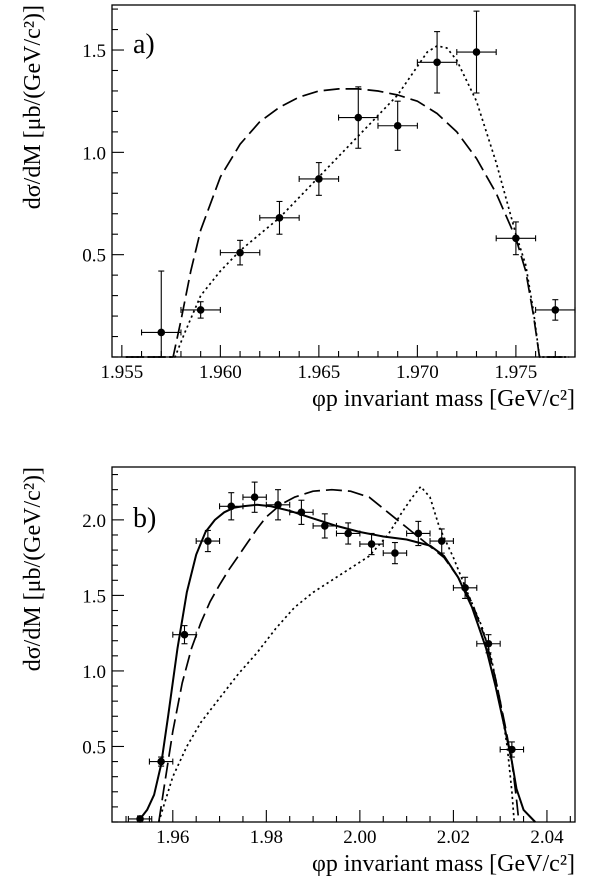  I want to click on panel-b-x-tick-labels: 1.96 1.98 2.00 2.02 2.04, so click(360, 837).